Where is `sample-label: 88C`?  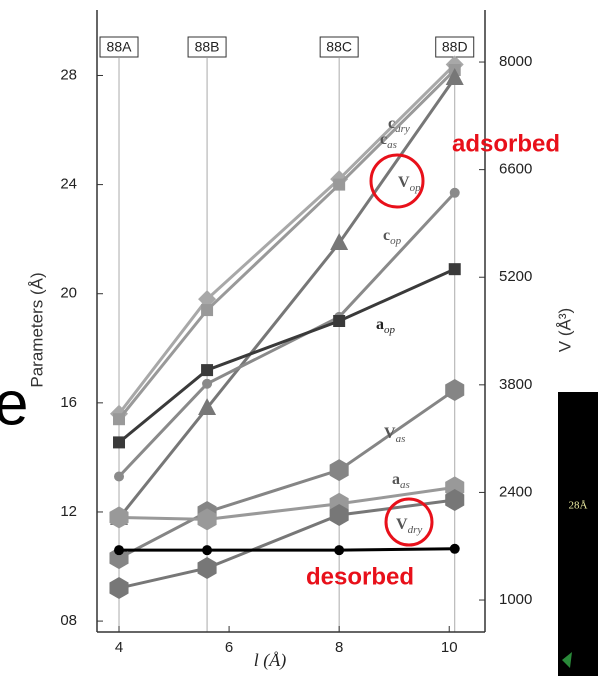 sample-label: 88C is located at coordinates (339, 47).